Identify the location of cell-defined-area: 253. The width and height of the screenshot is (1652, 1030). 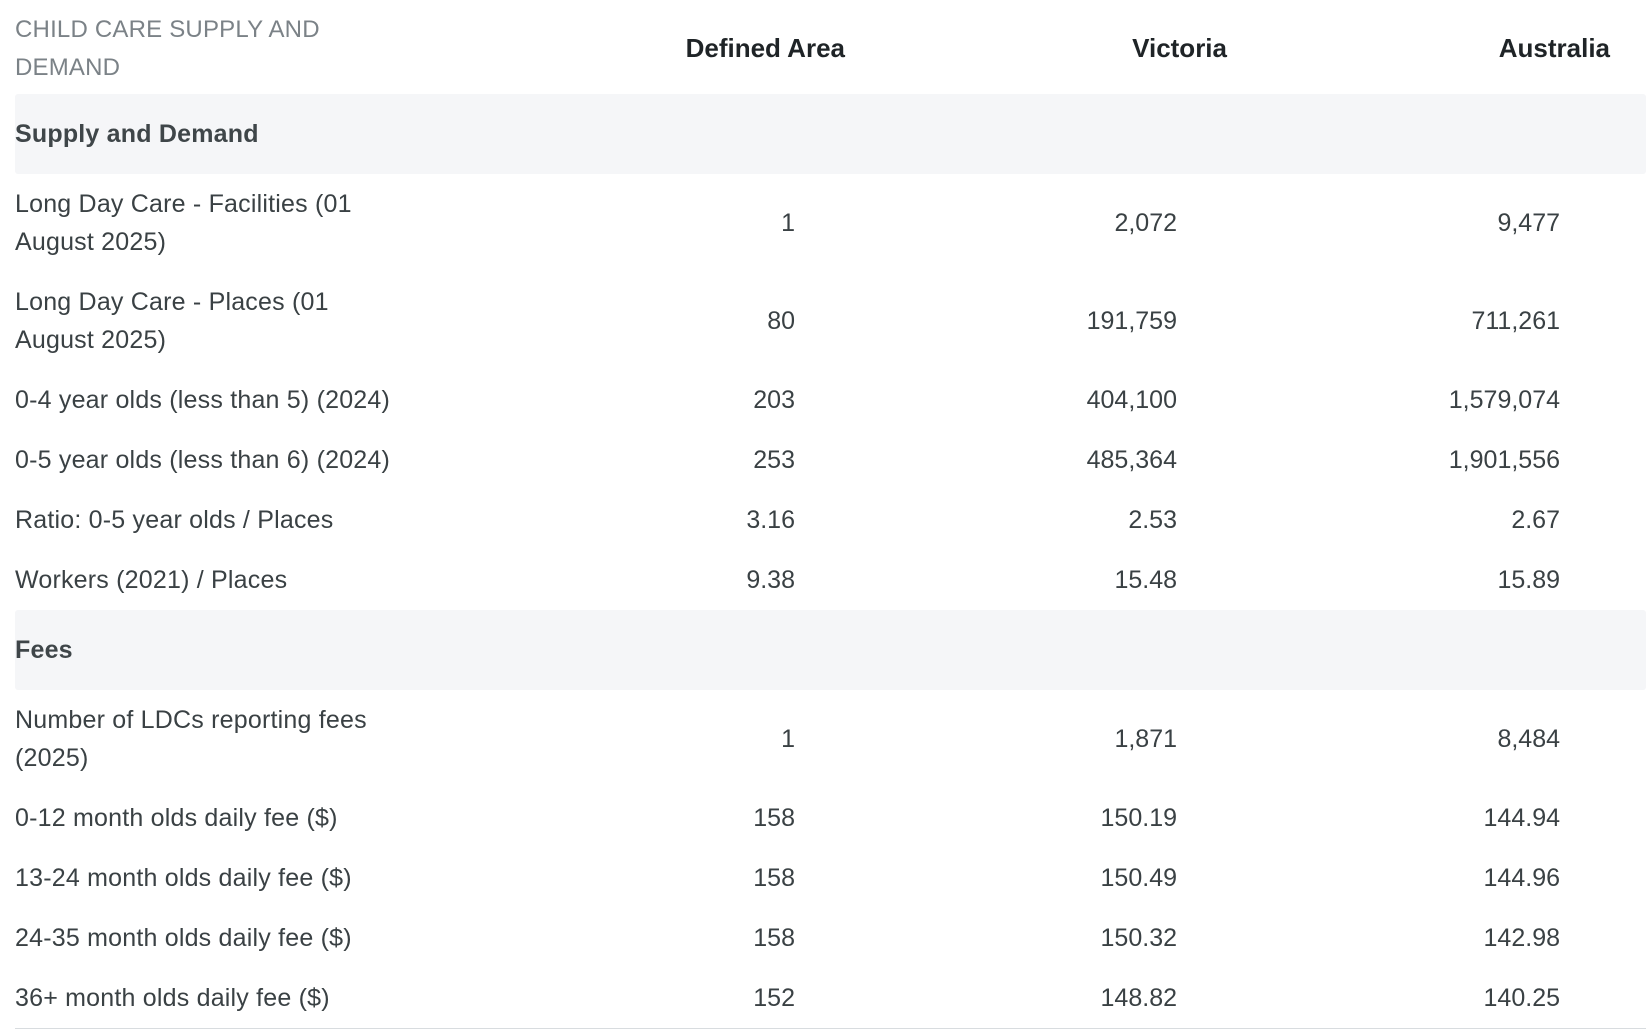
(774, 459).